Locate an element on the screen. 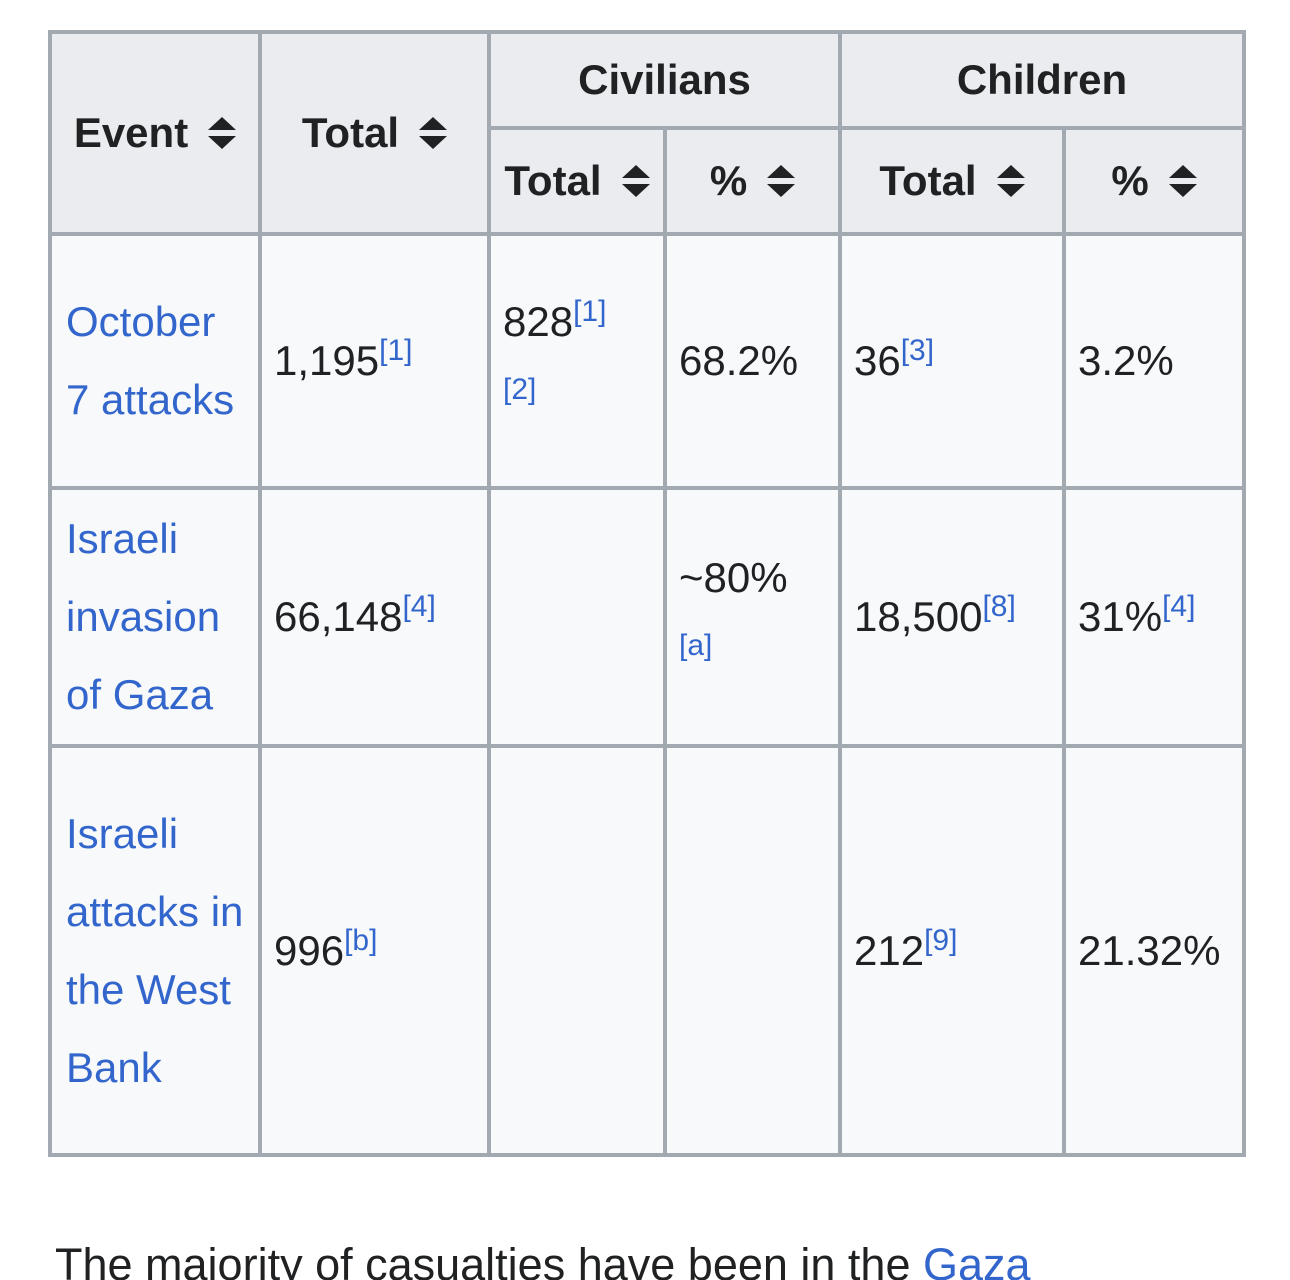 This screenshot has width=1290, height=1280. column-header-total: Total is located at coordinates (374, 133).